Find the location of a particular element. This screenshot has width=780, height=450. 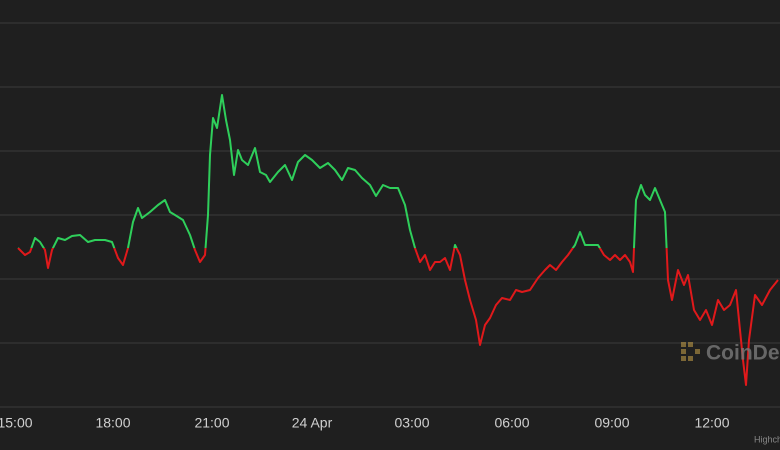

x-tick-label: 06:00 is located at coordinates (511, 423).